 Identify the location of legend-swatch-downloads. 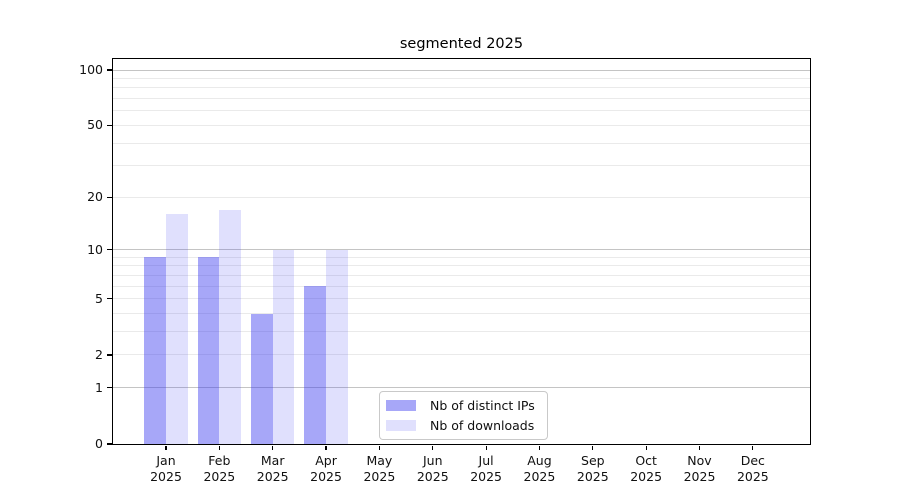
(401, 425).